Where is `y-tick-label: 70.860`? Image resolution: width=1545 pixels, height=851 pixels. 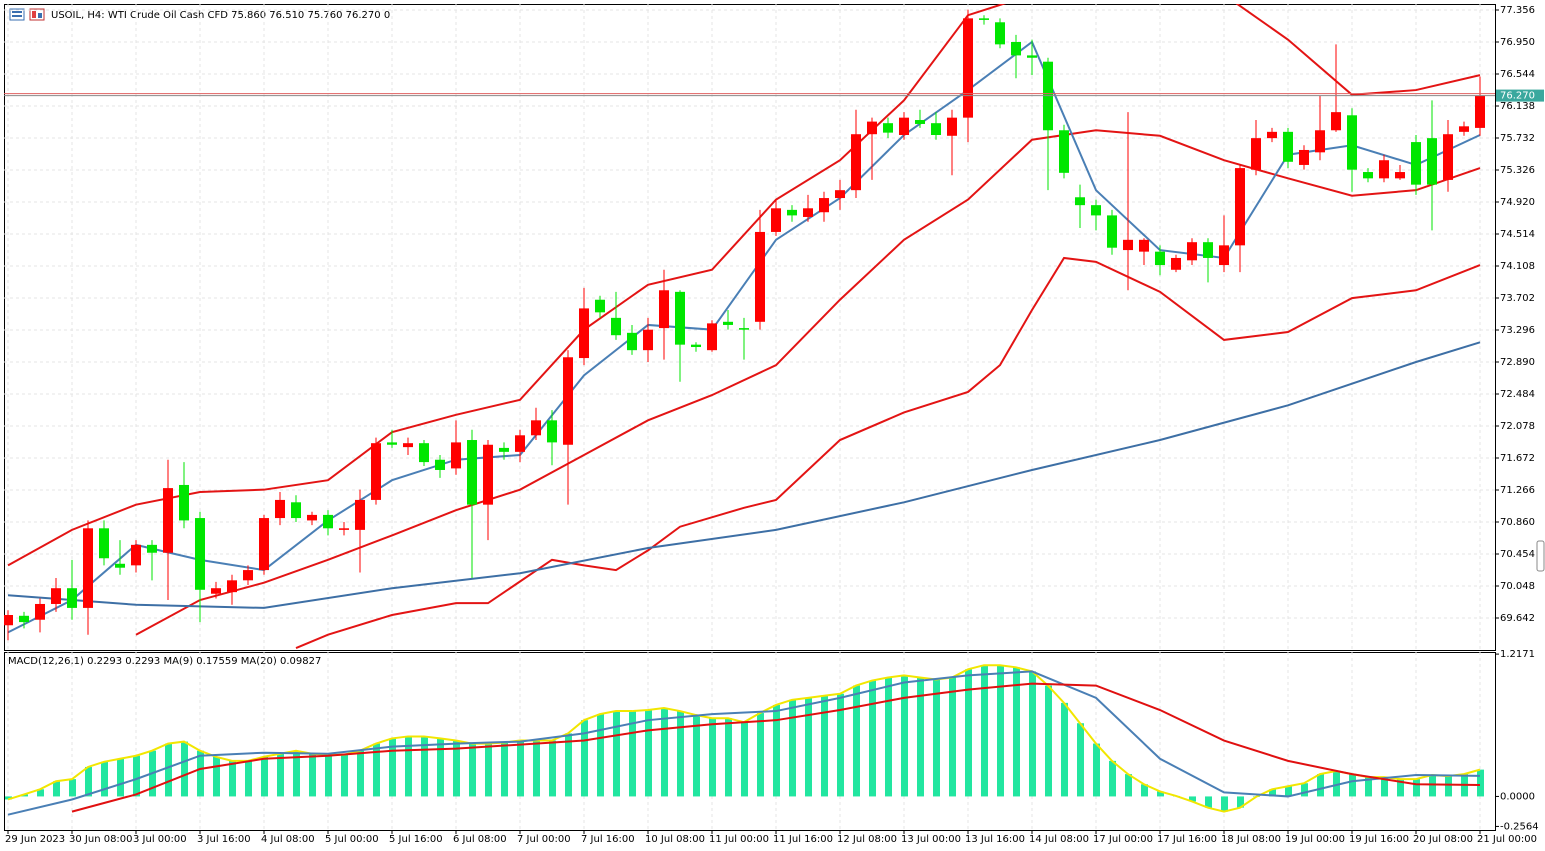
y-tick-label: 70.860 is located at coordinates (1517, 522).